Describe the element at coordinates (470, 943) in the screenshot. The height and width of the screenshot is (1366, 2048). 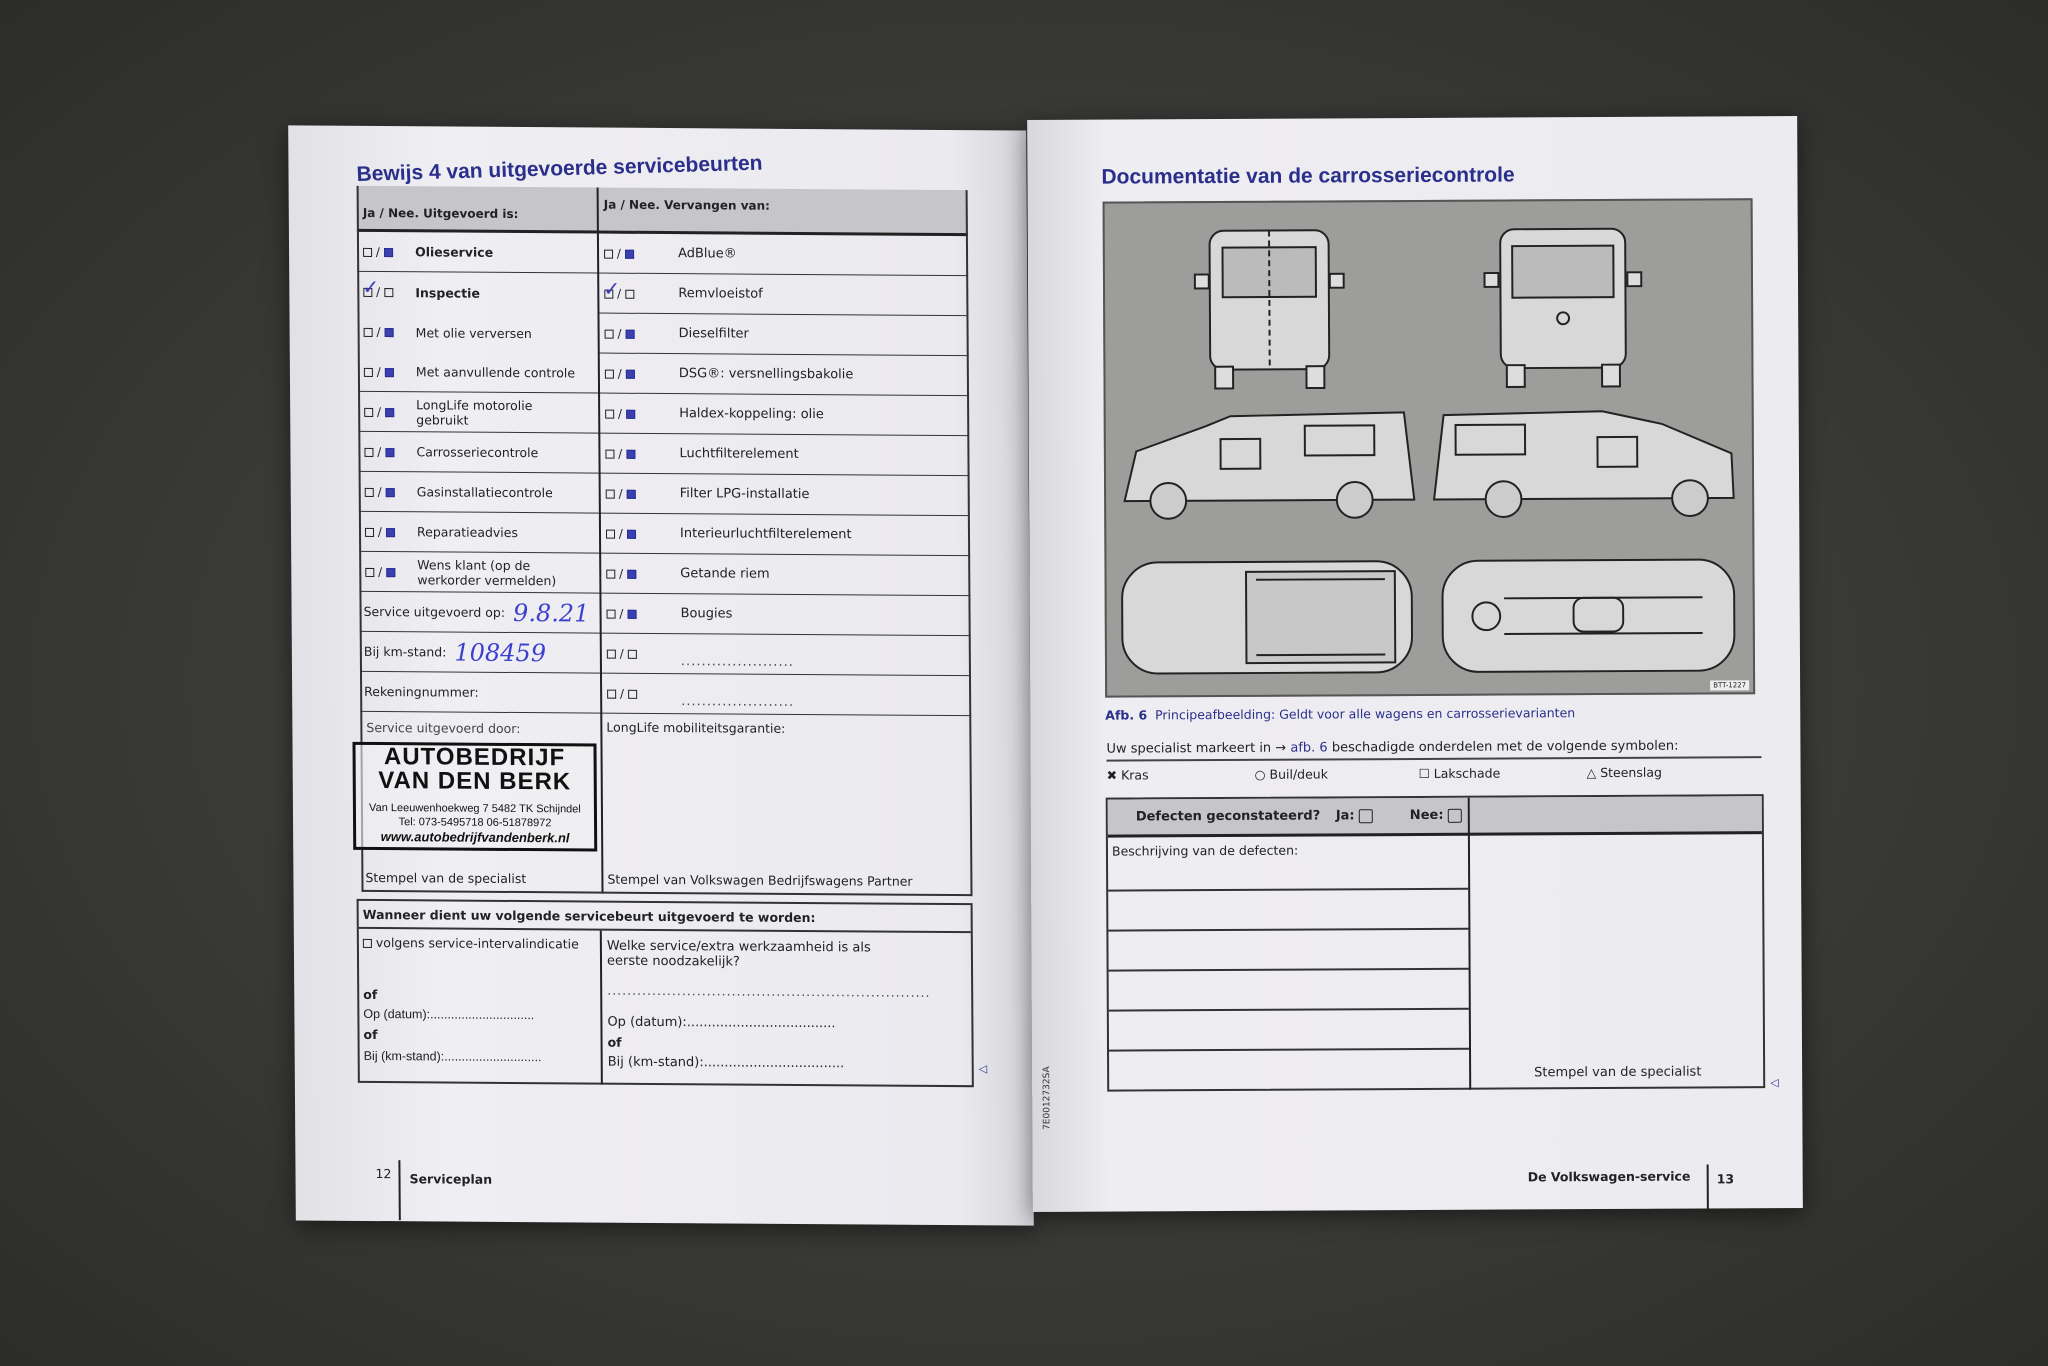
I see `interval-option: volgens service-intervalindicatie` at that location.